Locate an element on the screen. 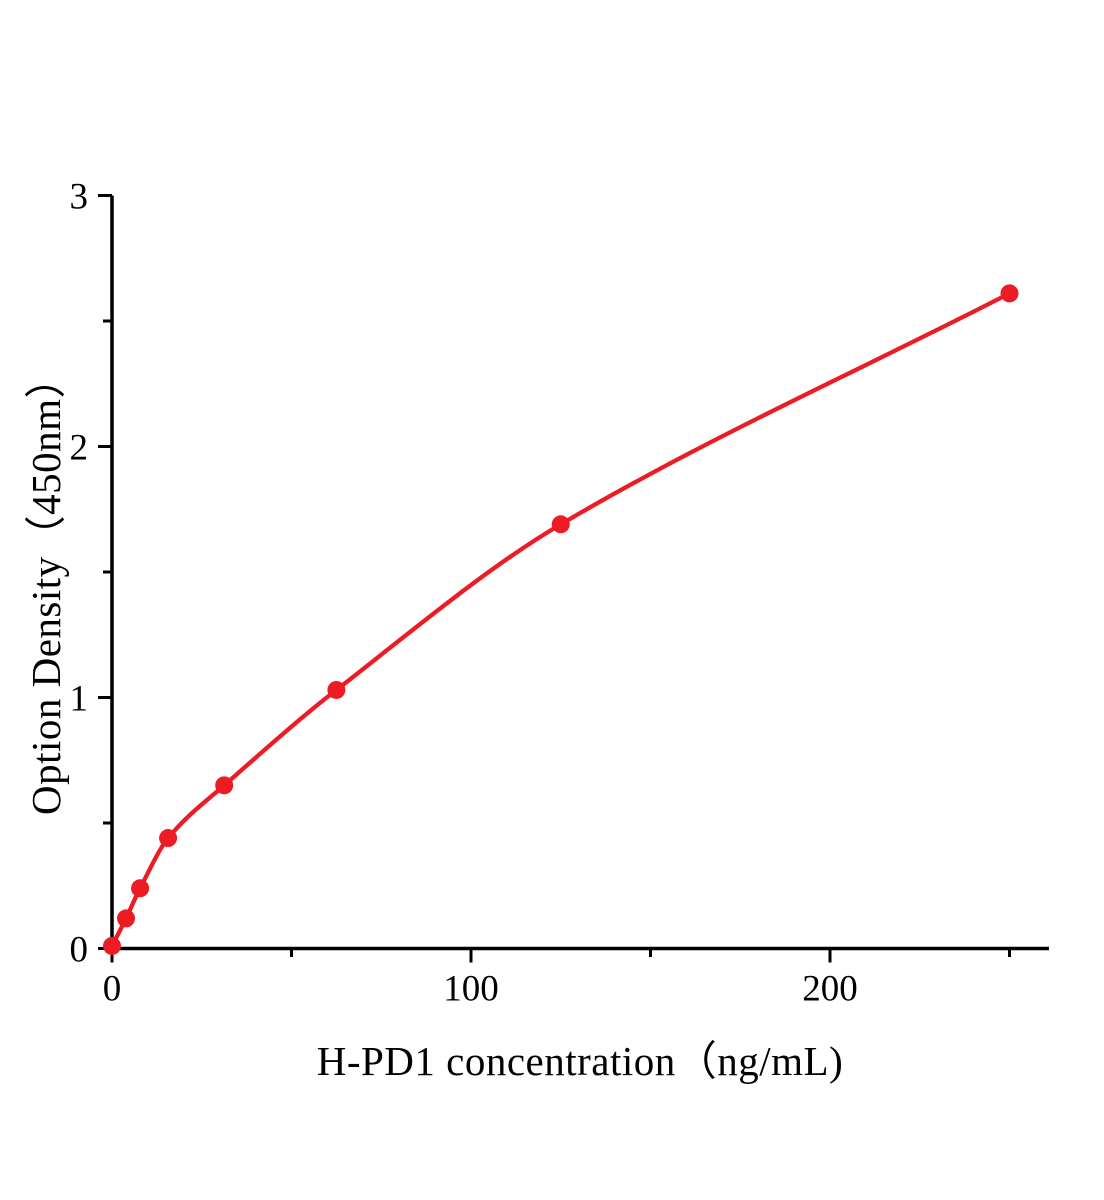 This screenshot has width=1104, height=1200. x-tick-label: 200 is located at coordinates (830, 989).